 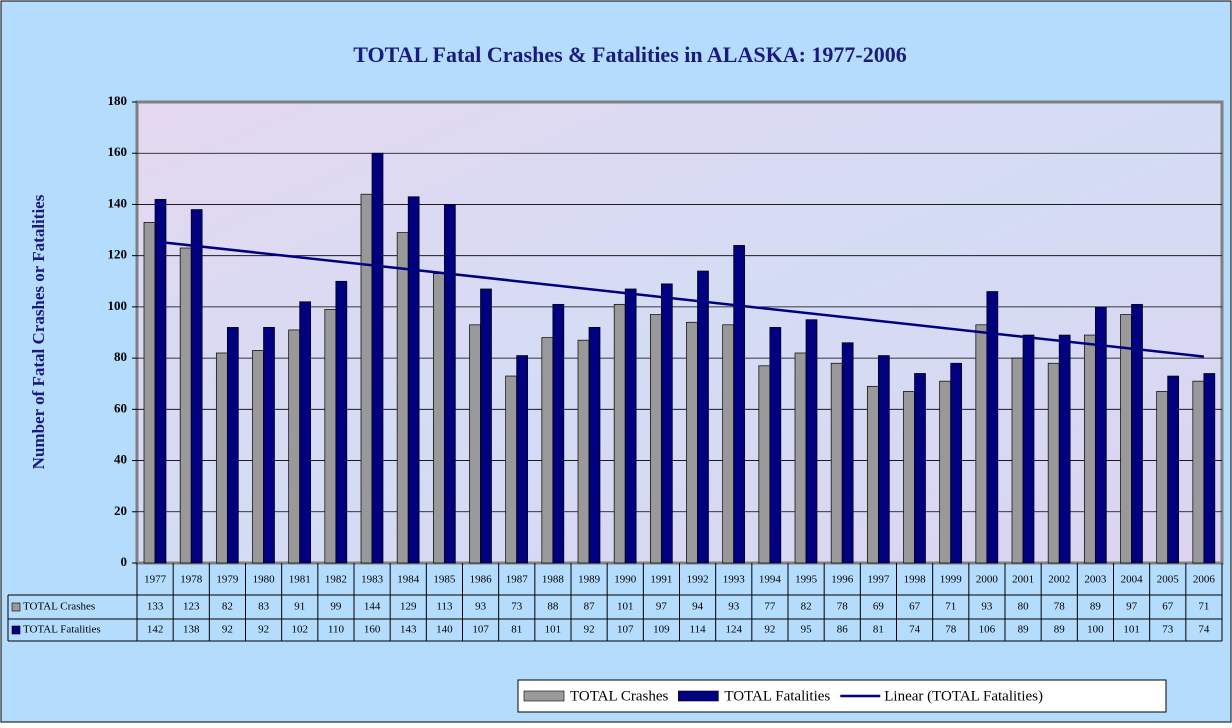 What do you see at coordinates (625, 580) in the screenshot?
I see `x-tick-label: 1990` at bounding box center [625, 580].